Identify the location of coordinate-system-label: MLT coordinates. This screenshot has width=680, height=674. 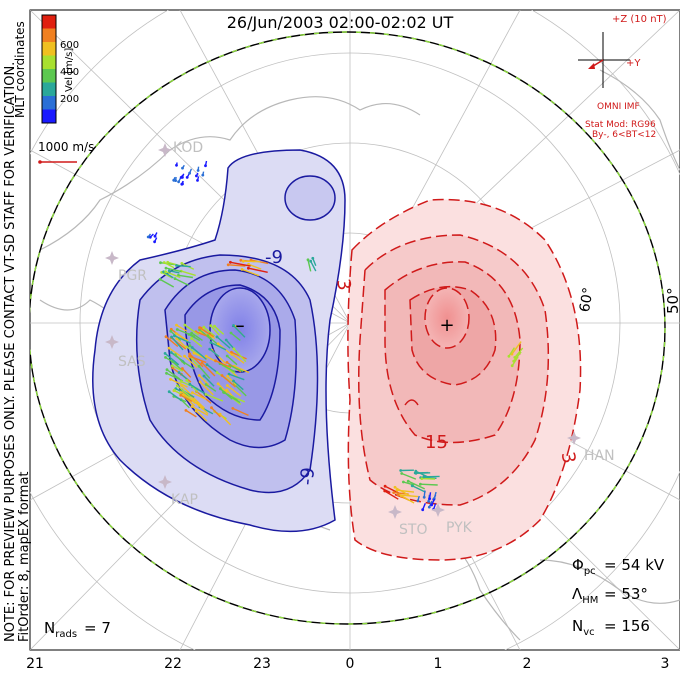
(20, 69).